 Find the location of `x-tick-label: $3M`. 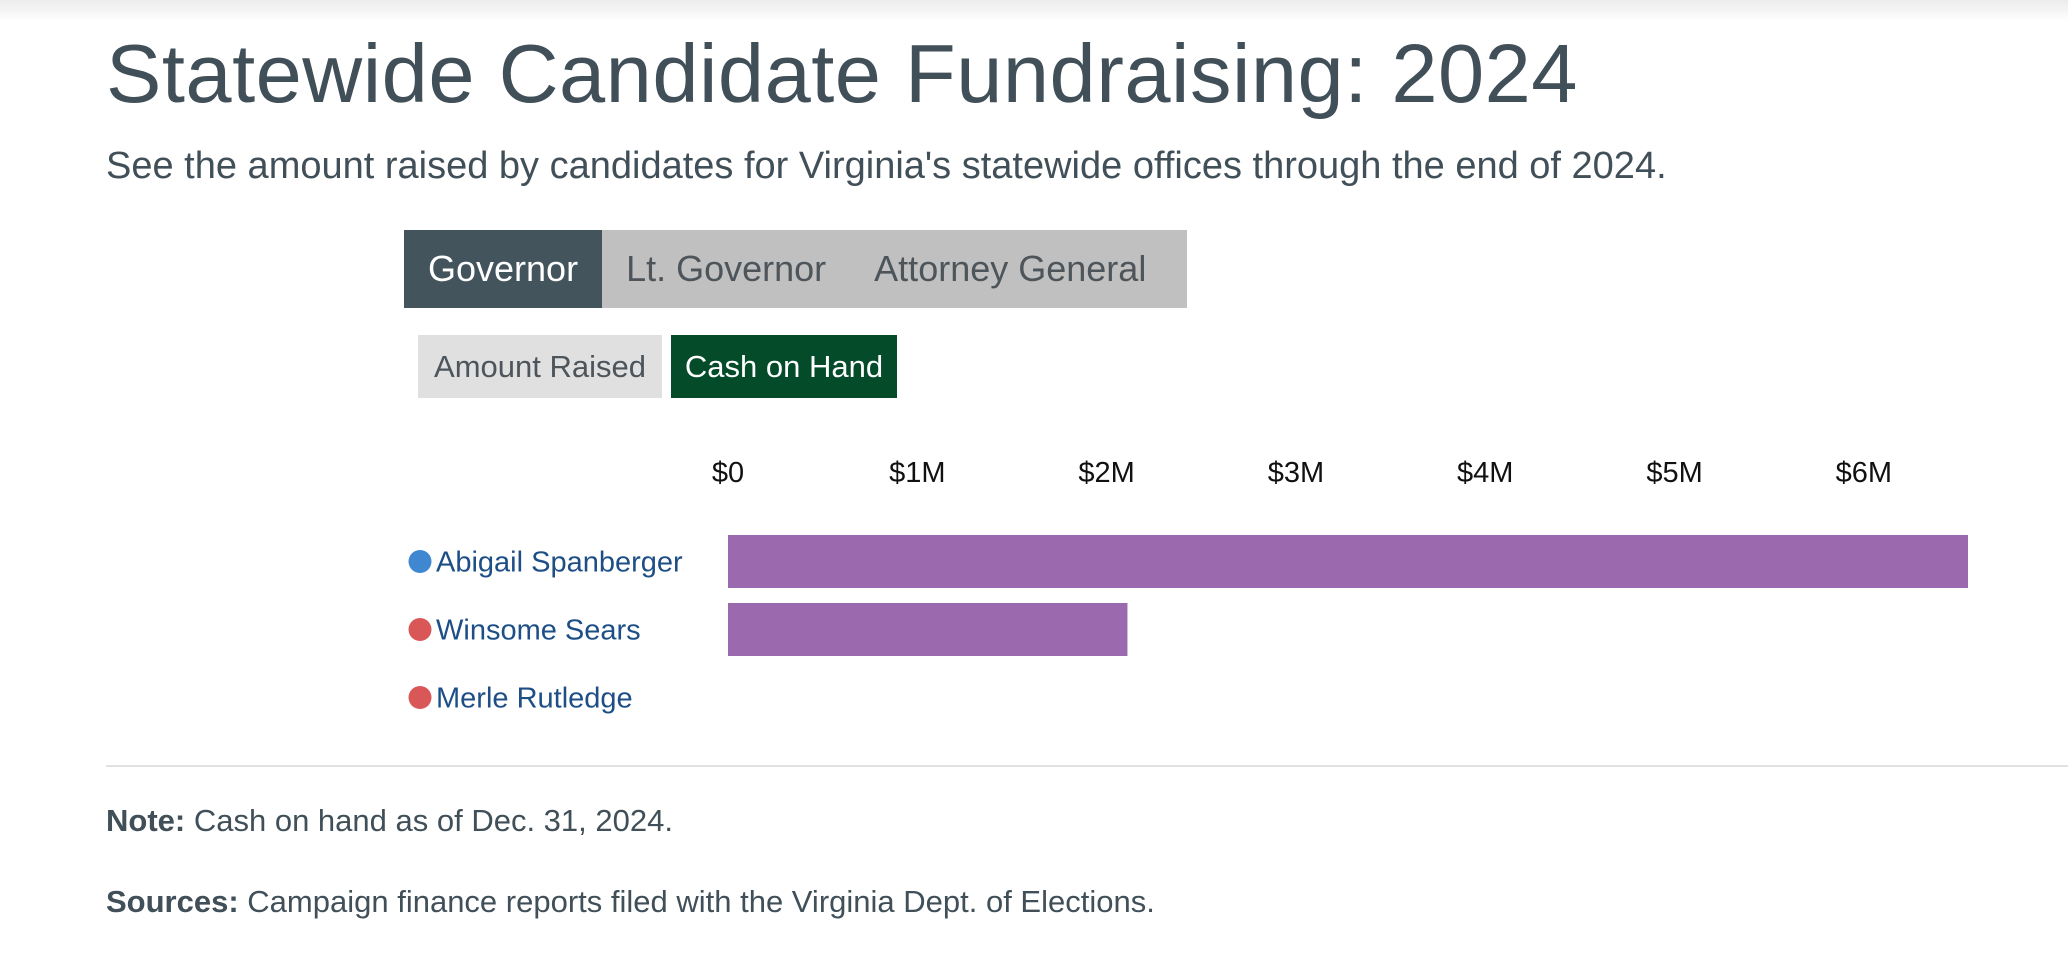

x-tick-label: $3M is located at coordinates (1296, 473).